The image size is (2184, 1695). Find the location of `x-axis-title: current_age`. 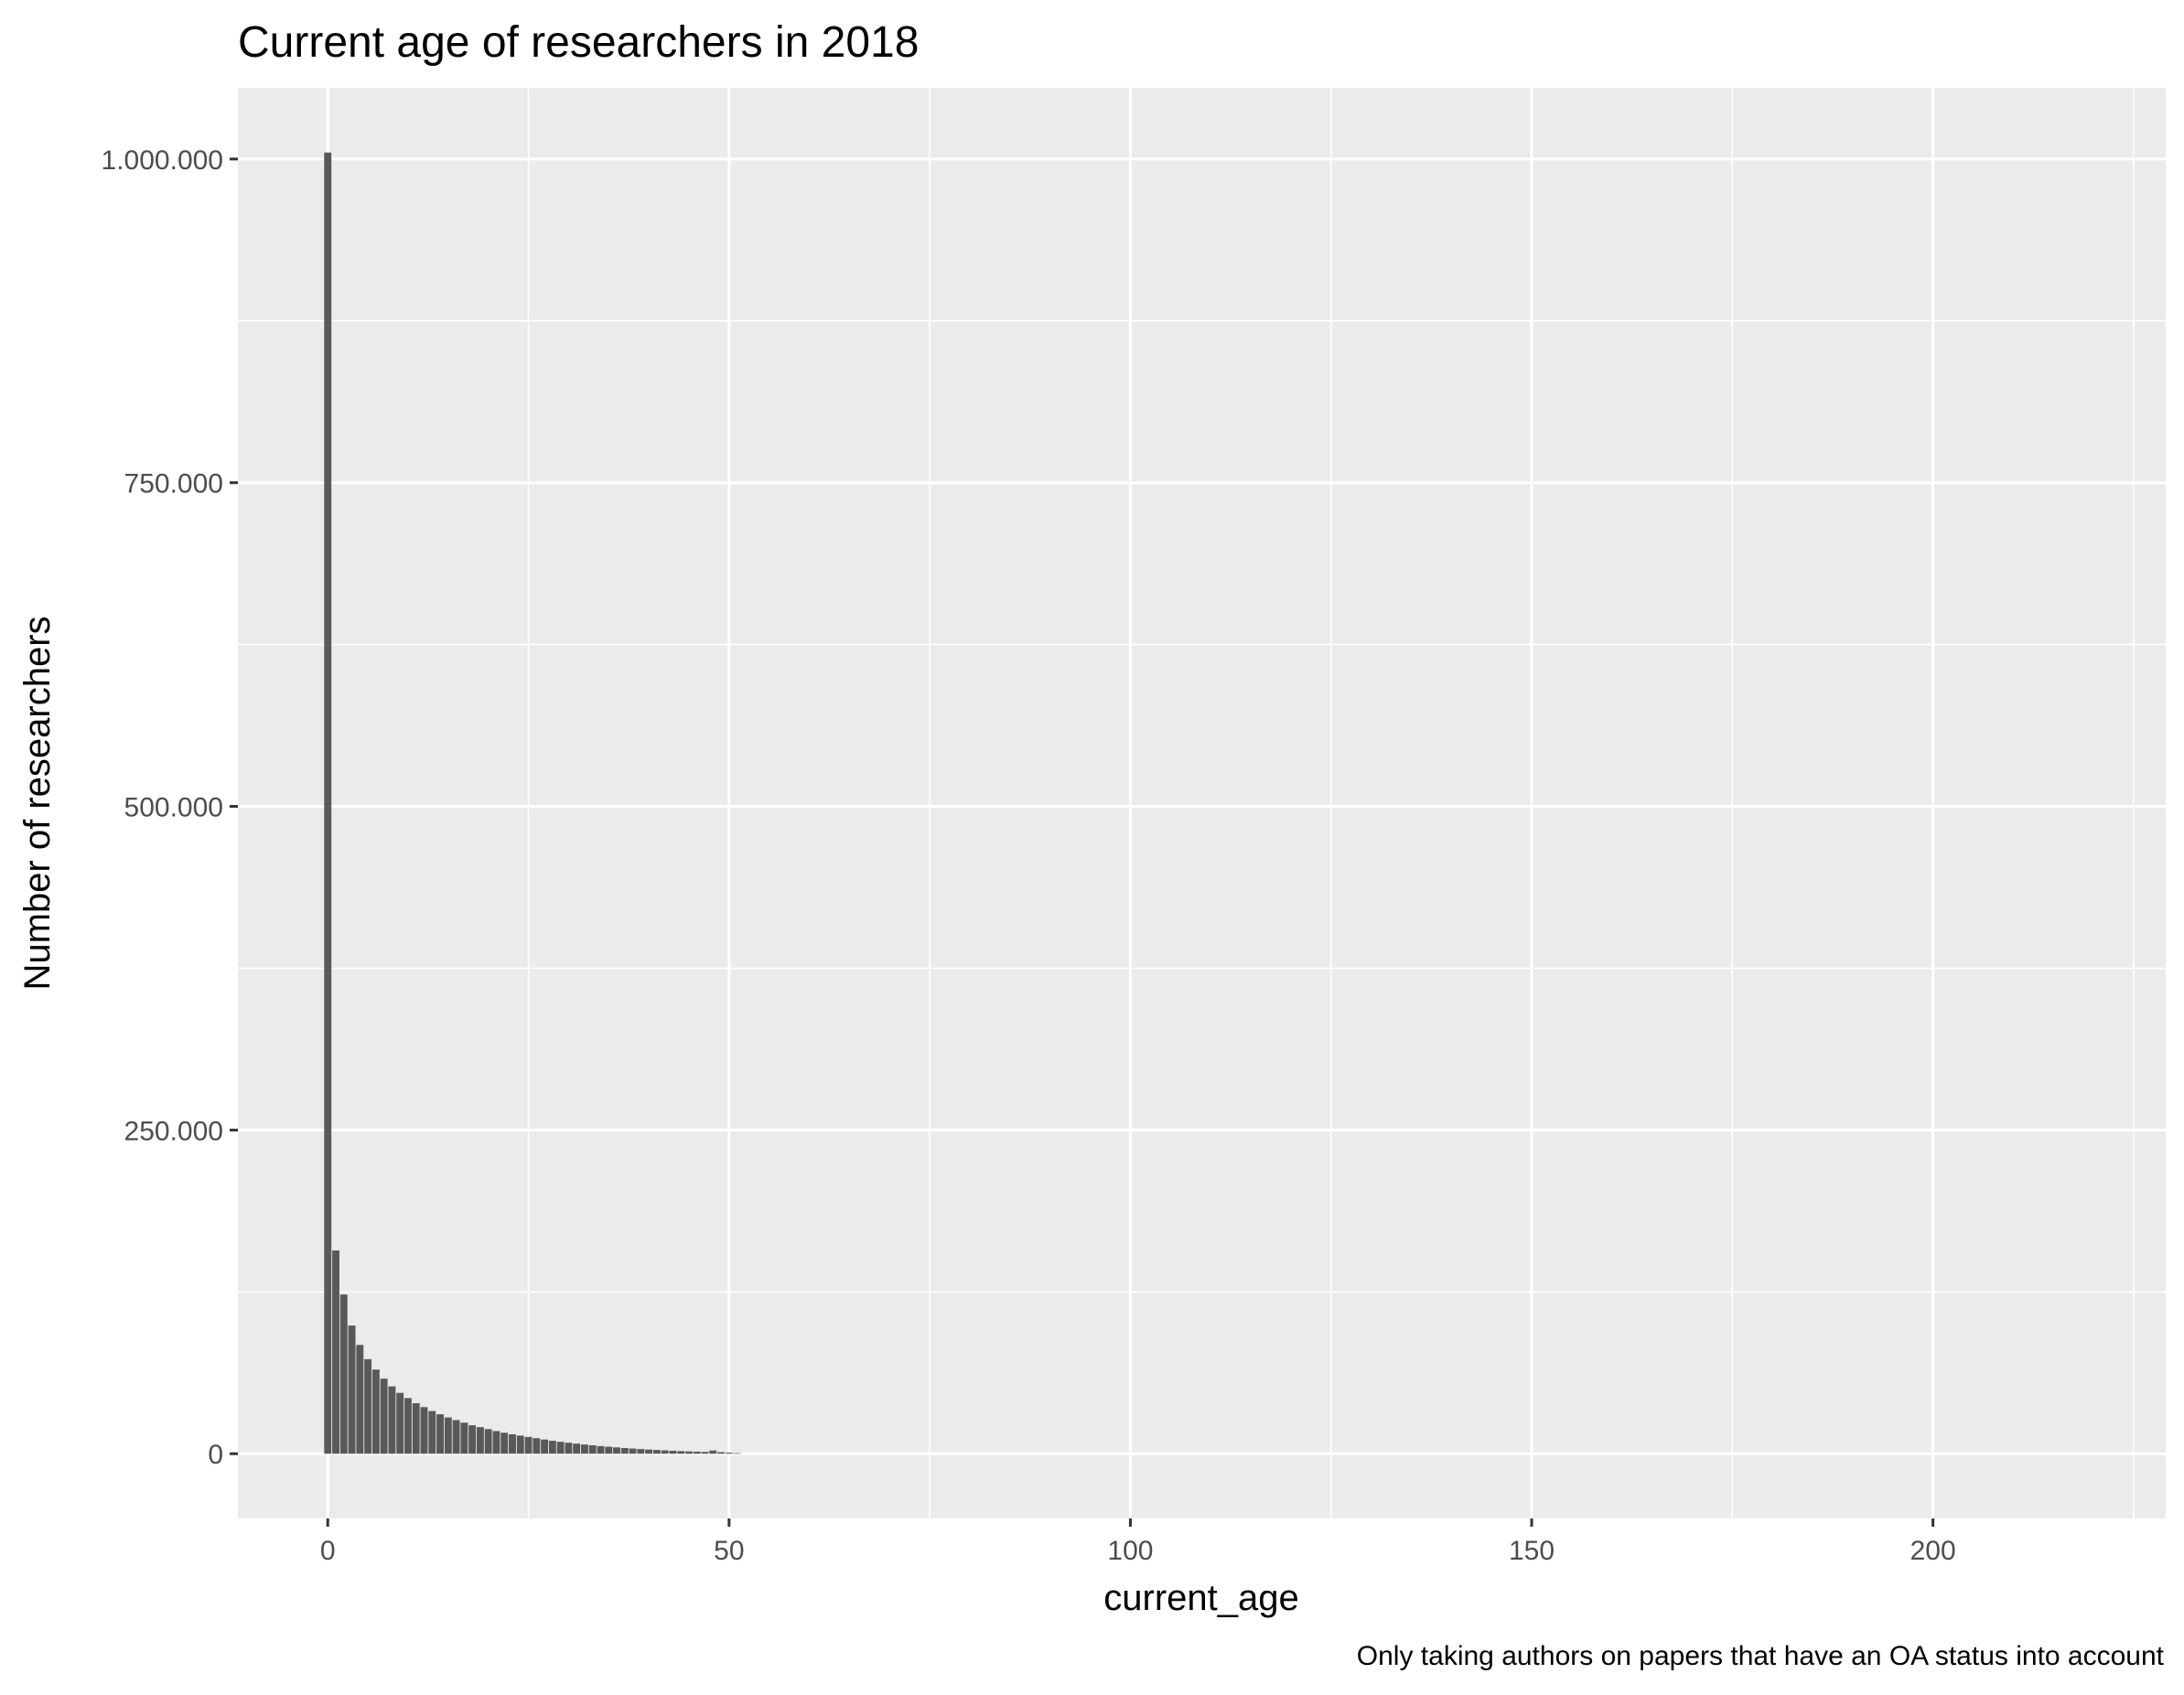

x-axis-title: current_age is located at coordinates (1200, 1598).